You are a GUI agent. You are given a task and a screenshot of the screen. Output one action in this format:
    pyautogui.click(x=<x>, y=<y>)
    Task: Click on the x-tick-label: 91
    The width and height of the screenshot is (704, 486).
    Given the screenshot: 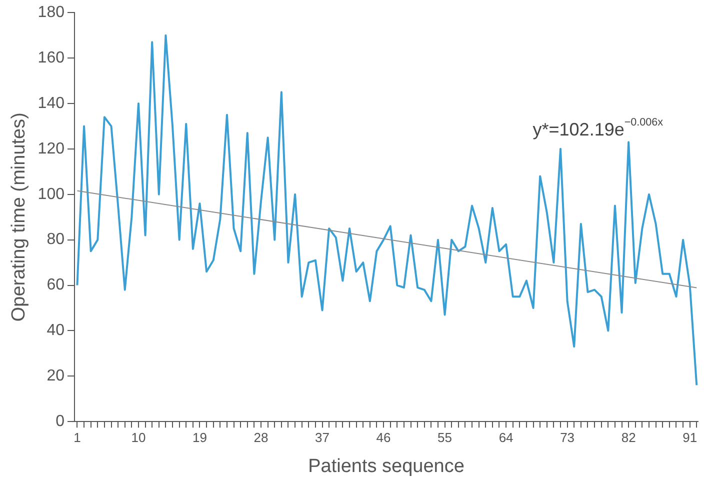 What is the action you would take?
    pyautogui.click(x=690, y=437)
    